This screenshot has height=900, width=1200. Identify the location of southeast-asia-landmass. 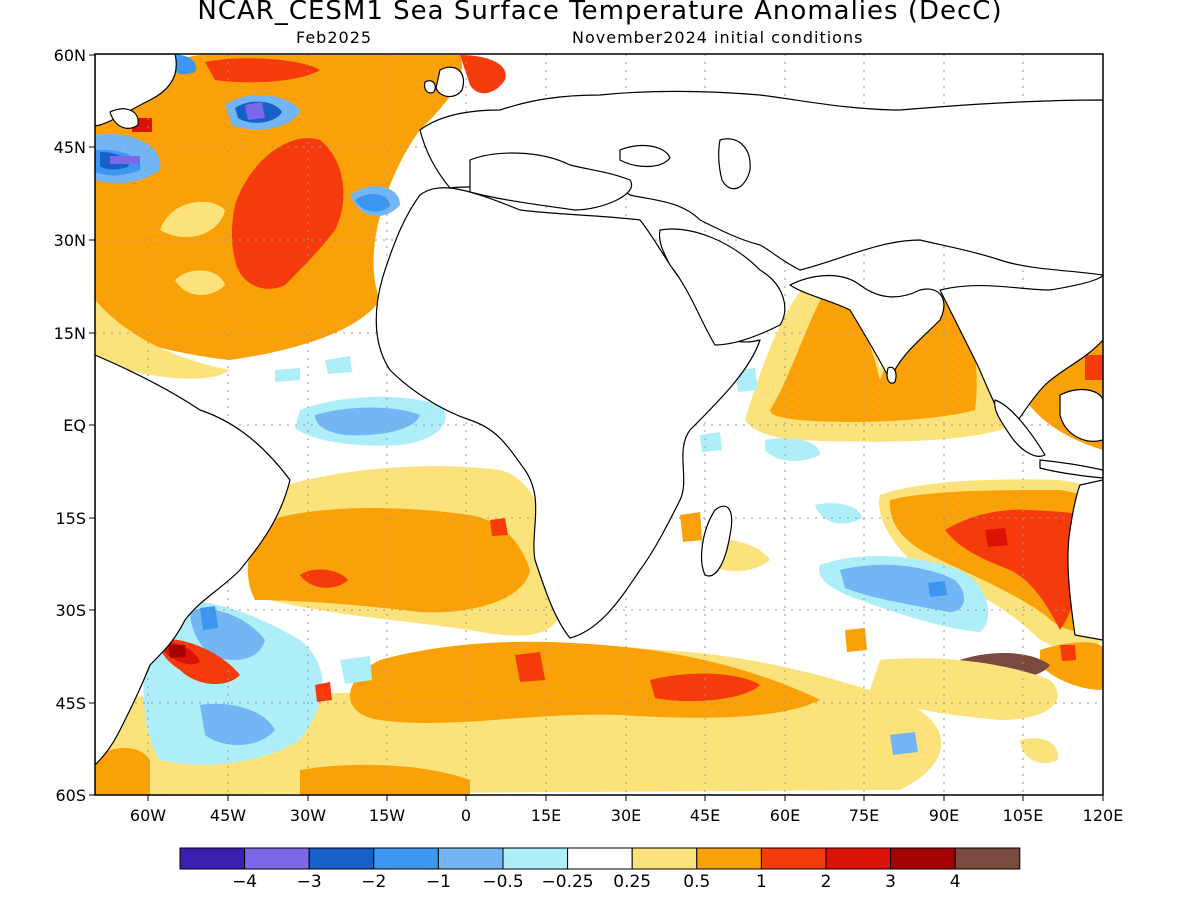
(1021, 352).